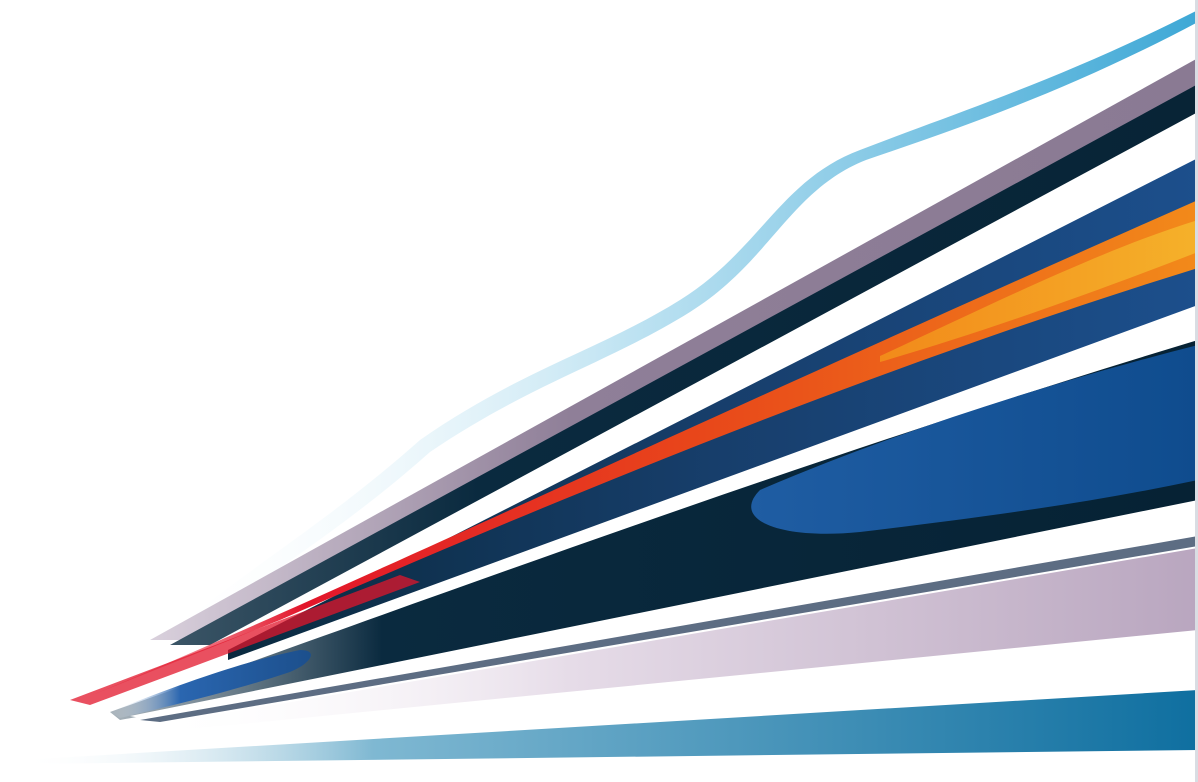  Describe the element at coordinates (1196, 391) in the screenshot. I see `right-edge-border` at that location.